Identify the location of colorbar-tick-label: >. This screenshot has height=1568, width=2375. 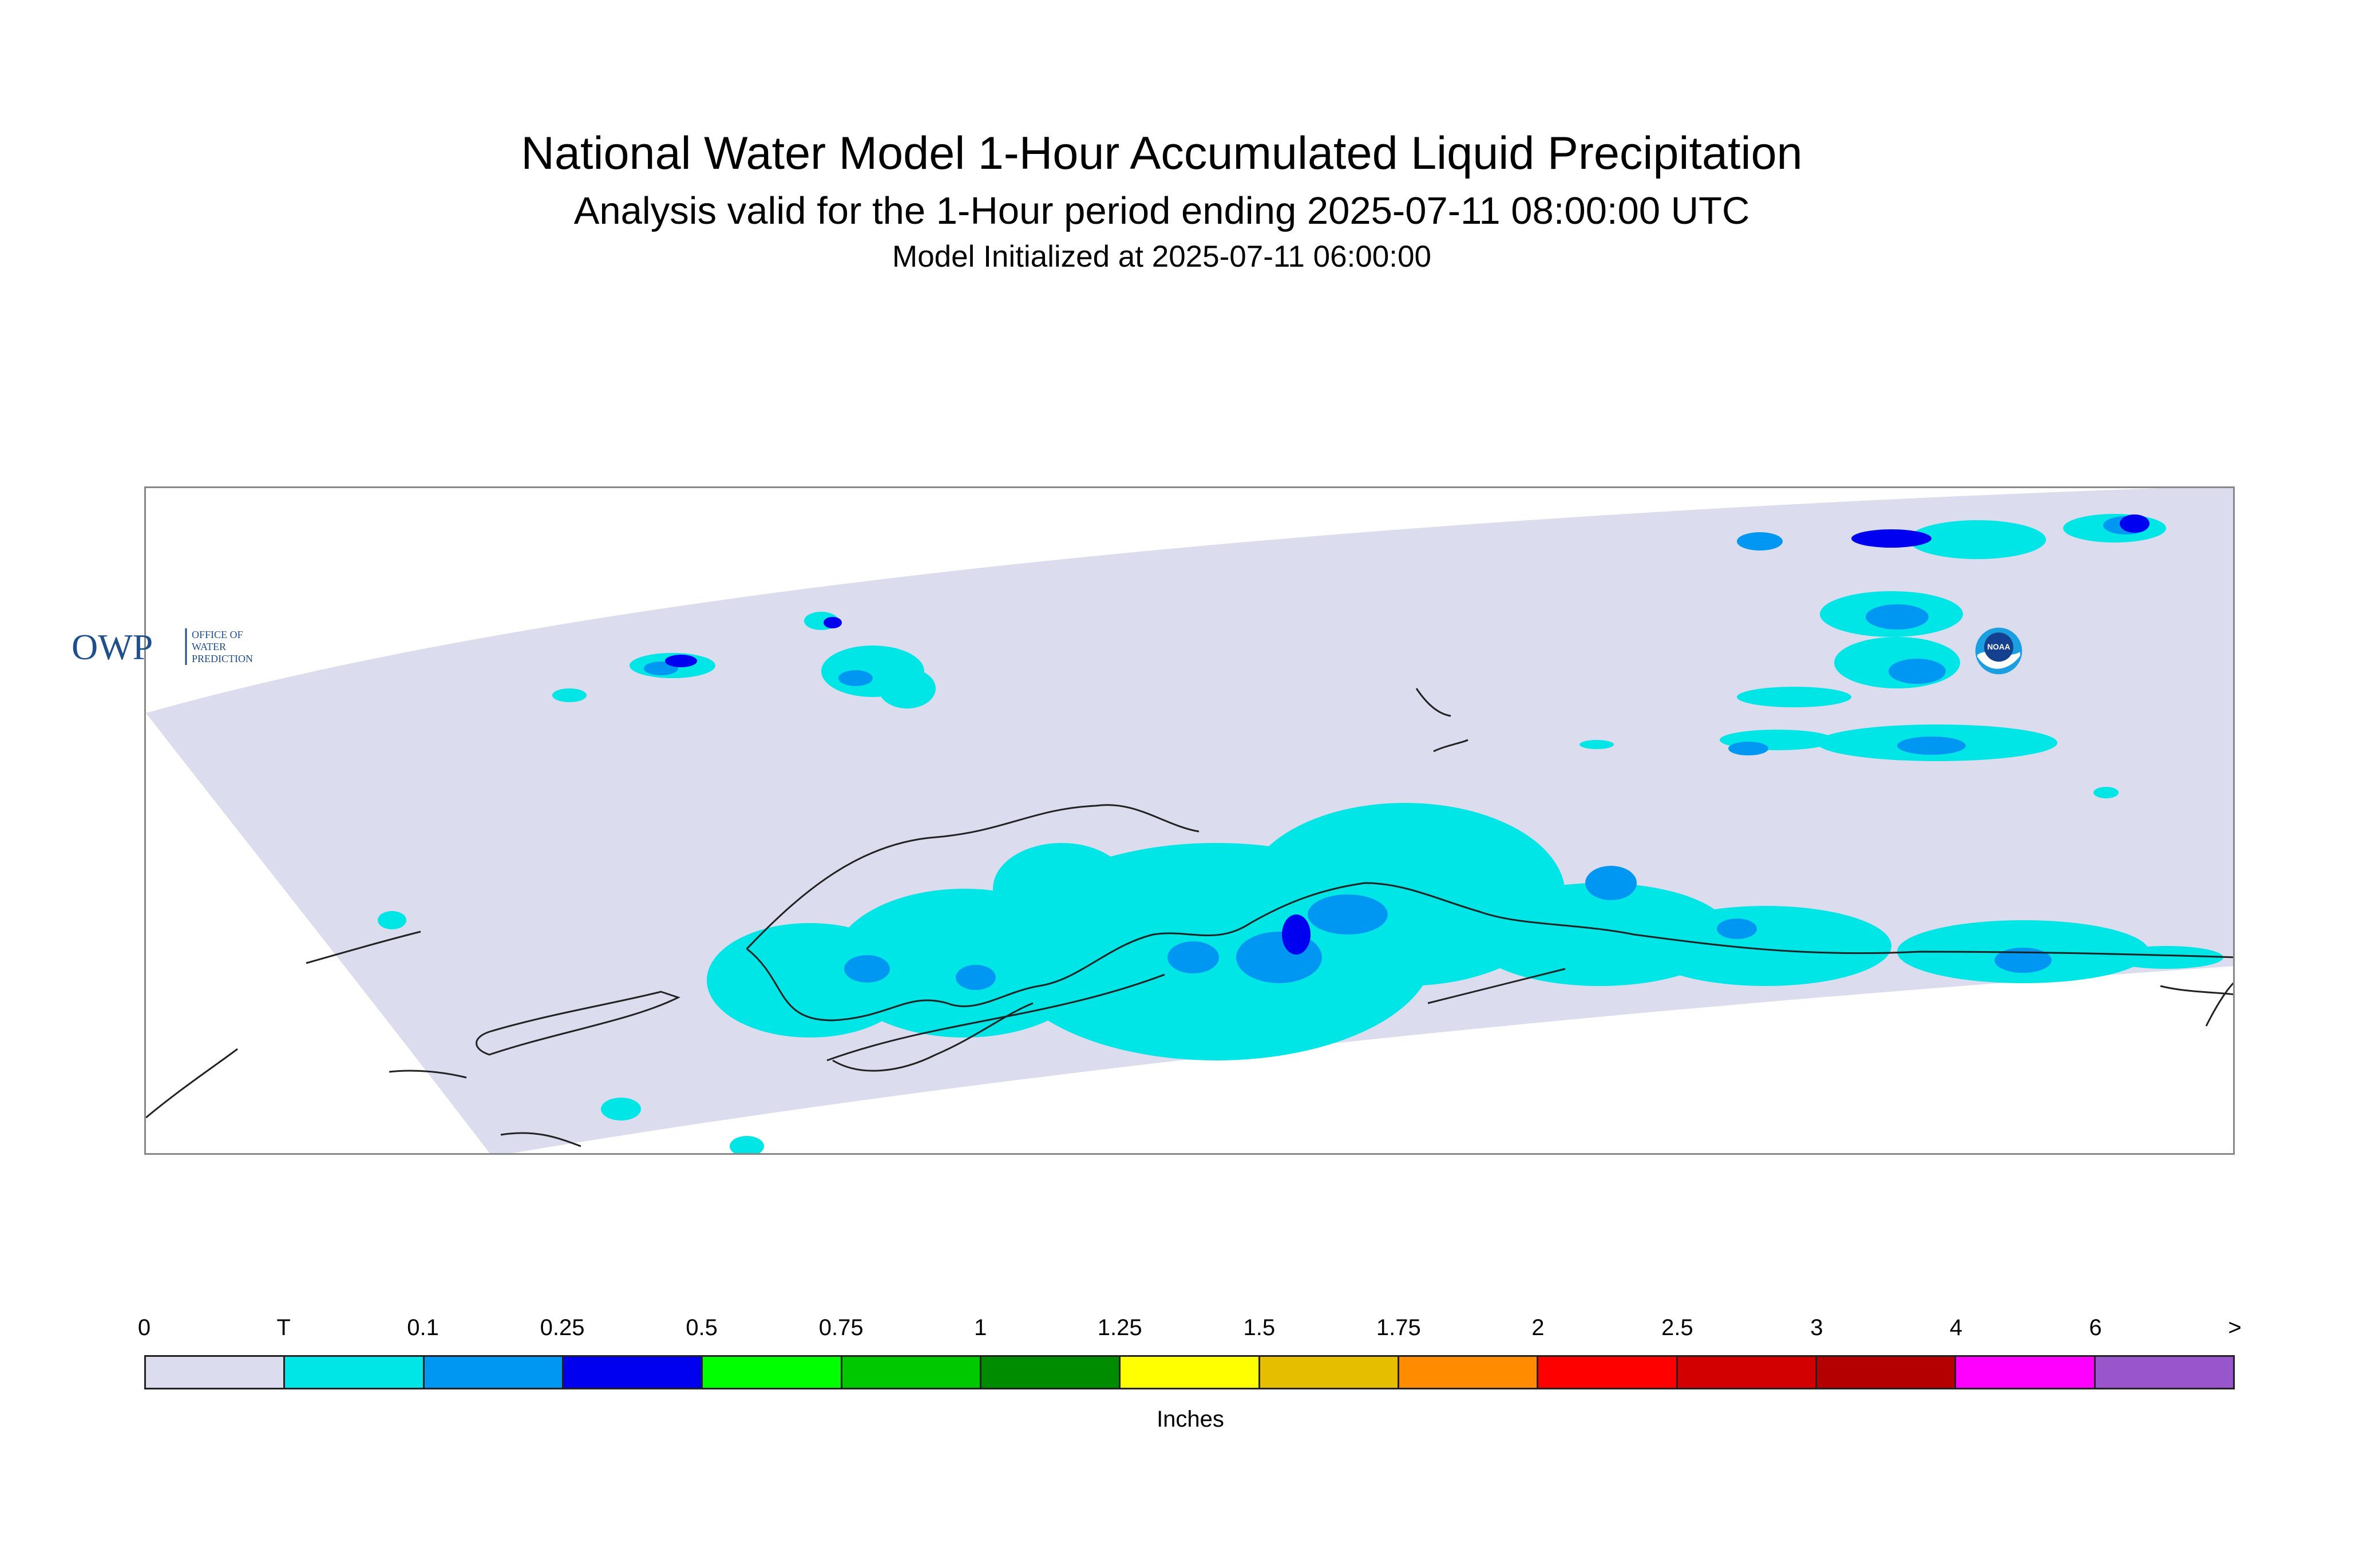
(2235, 1327).